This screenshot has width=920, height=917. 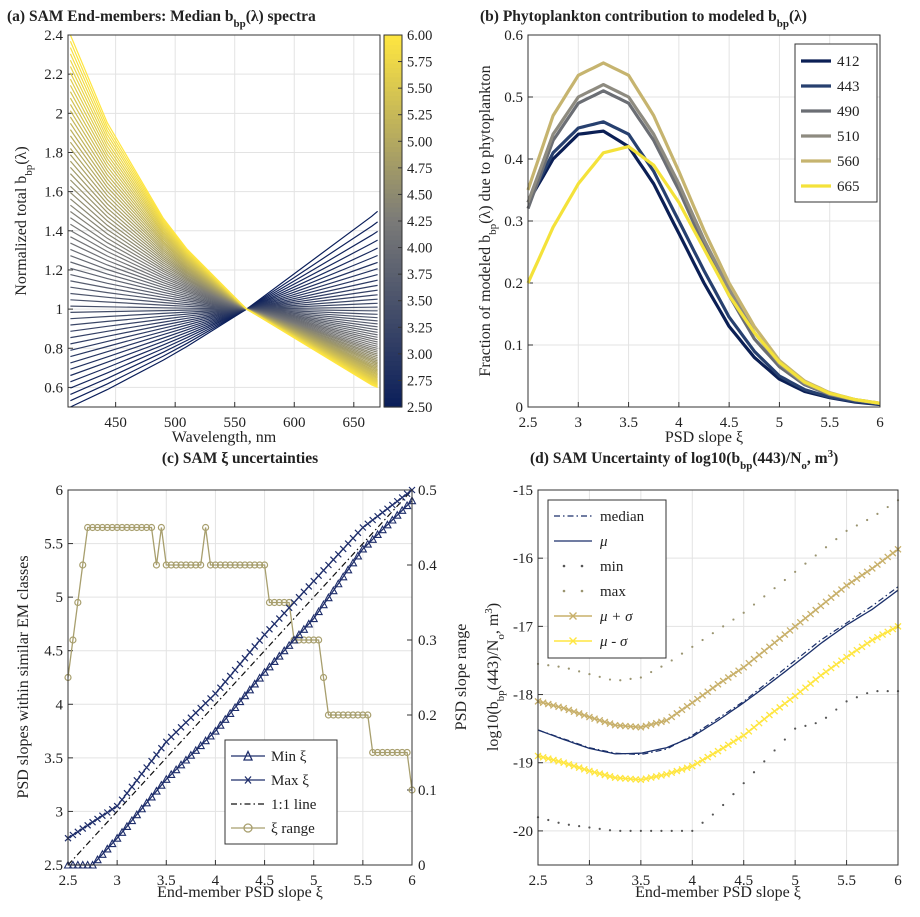 I want to click on y-tick-label: 0, so click(x=520, y=408).